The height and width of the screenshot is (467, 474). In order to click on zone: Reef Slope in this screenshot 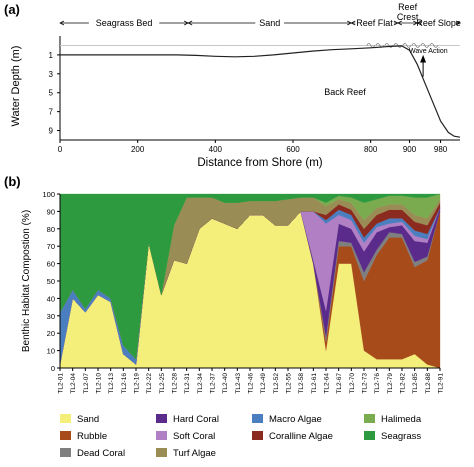, I will do `click(438, 23)`.